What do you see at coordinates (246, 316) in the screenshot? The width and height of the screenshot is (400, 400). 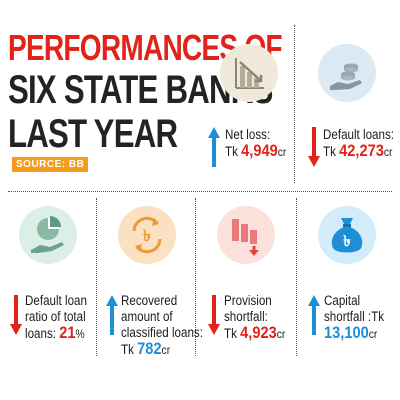 I see `provision-label-2: shortfall:` at bounding box center [246, 316].